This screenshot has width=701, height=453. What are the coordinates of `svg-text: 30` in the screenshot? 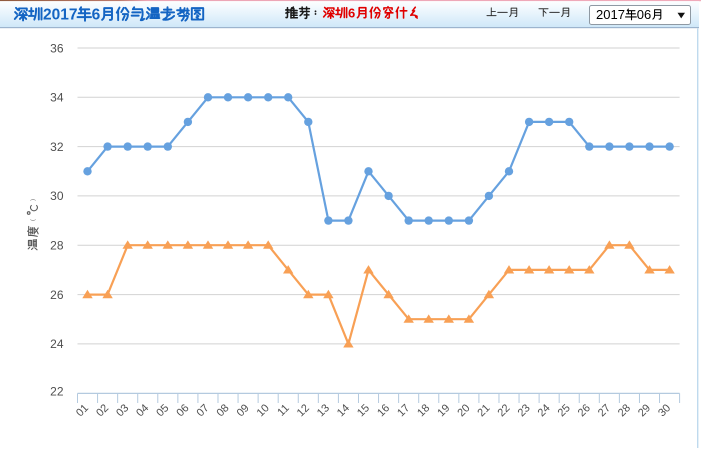 It's located at (57, 196).